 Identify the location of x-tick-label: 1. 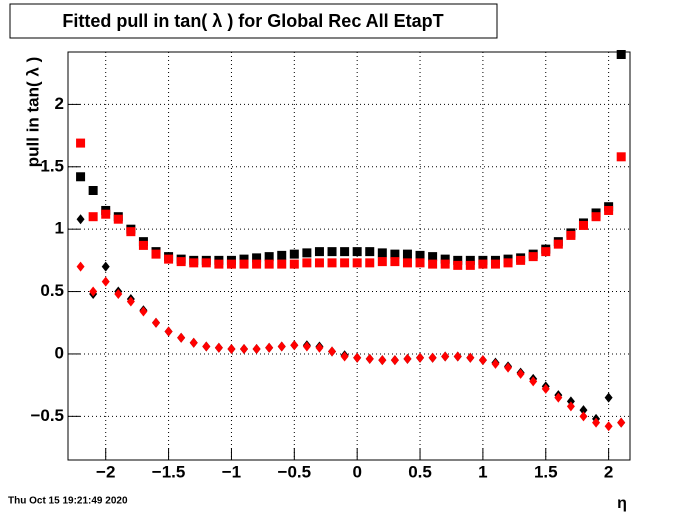
(482, 471).